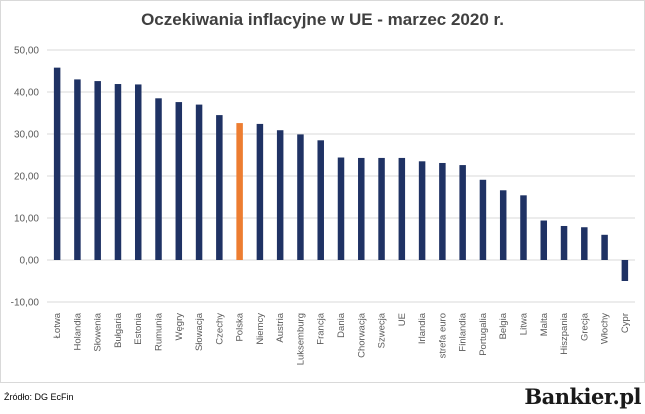  I want to click on x-tick-label: Polska, so click(240, 326).